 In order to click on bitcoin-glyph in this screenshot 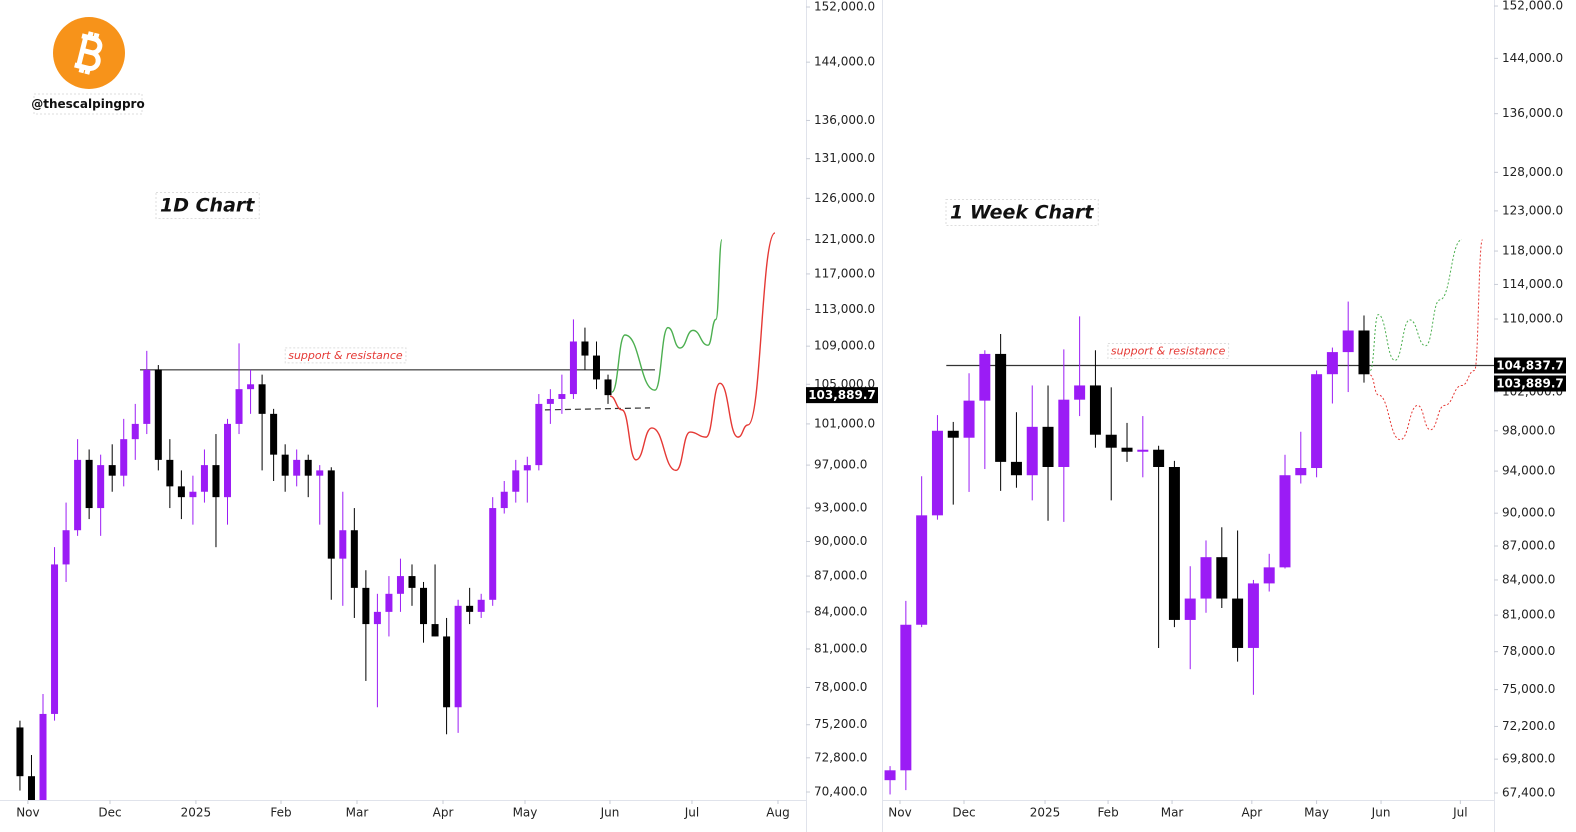, I will do `click(88, 53)`.